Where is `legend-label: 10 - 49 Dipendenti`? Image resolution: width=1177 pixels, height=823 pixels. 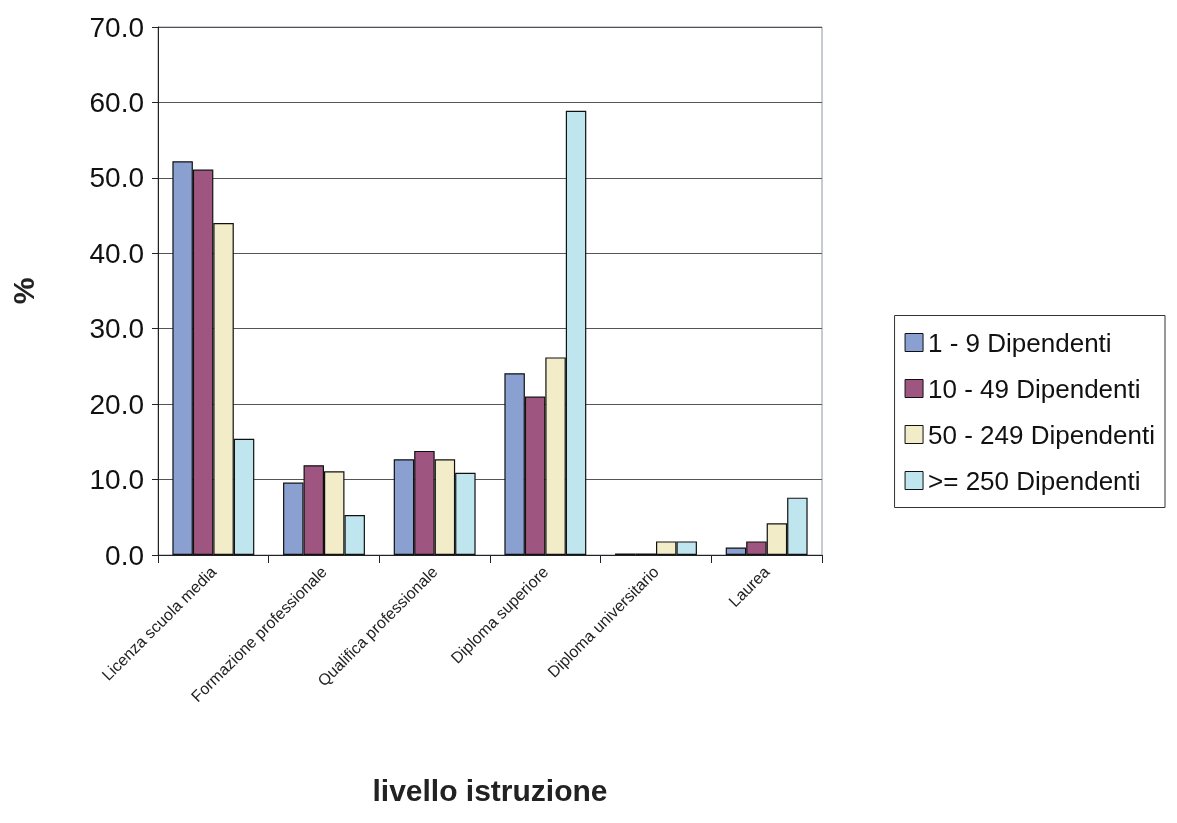
legend-label: 10 - 49 Dipendenti is located at coordinates (1034, 388).